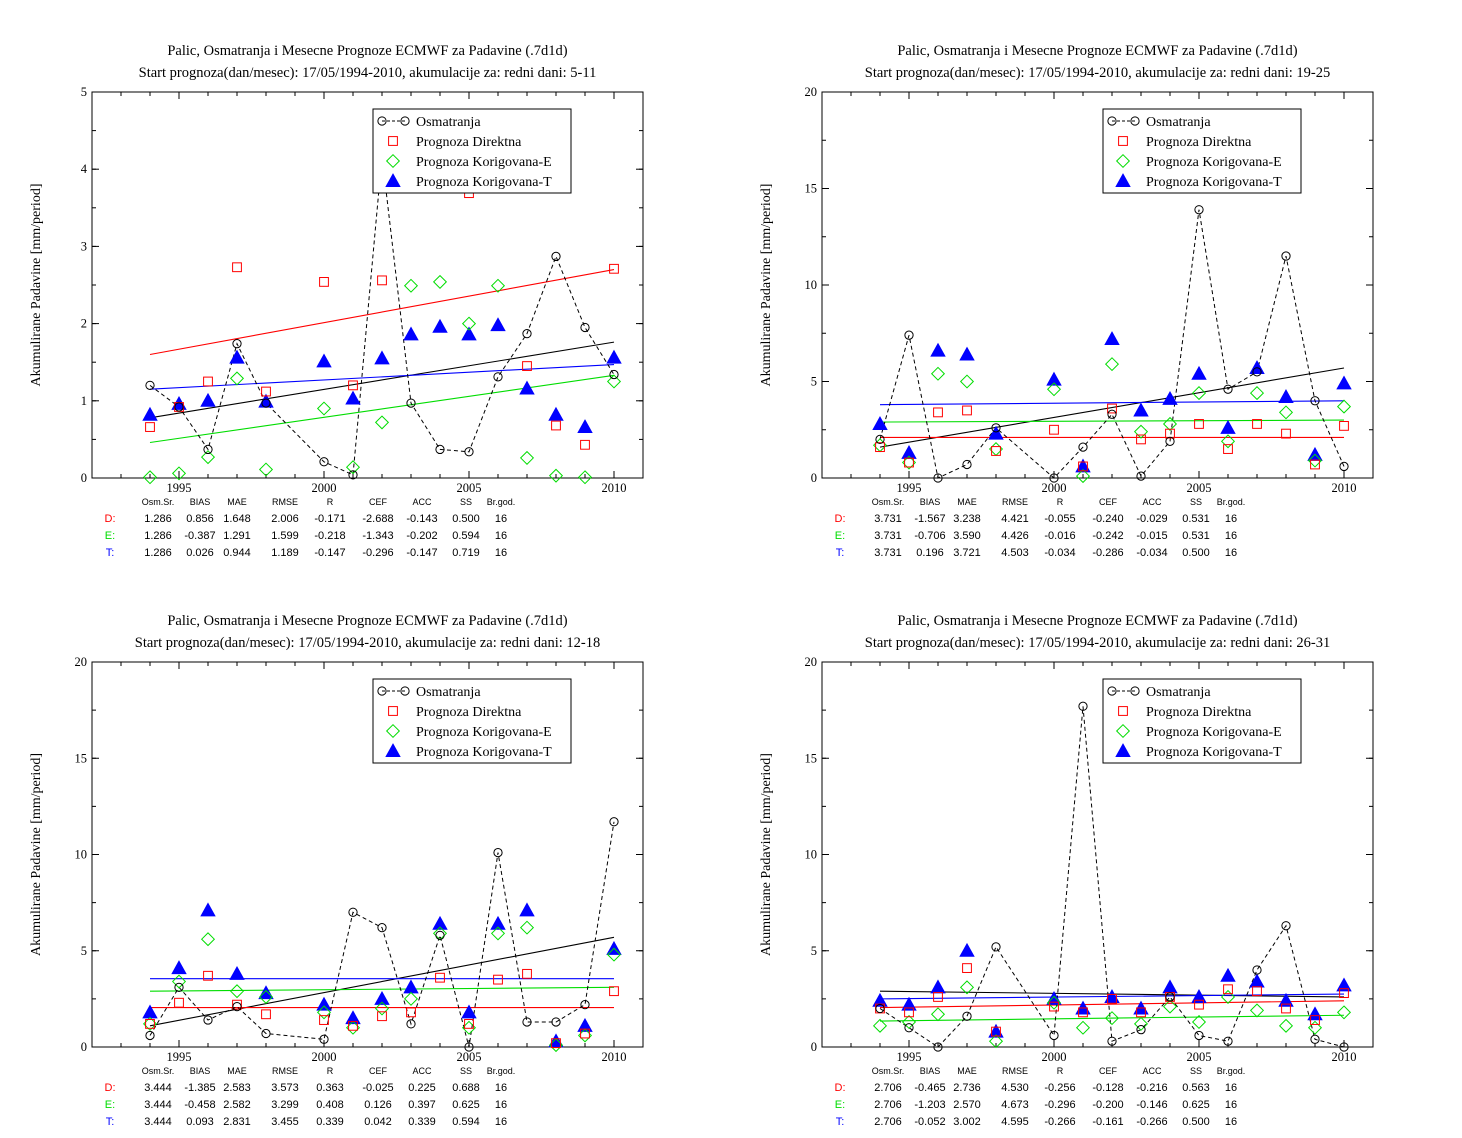  Describe the element at coordinates (811, 189) in the screenshot. I see `y-tick-label: 15` at that location.